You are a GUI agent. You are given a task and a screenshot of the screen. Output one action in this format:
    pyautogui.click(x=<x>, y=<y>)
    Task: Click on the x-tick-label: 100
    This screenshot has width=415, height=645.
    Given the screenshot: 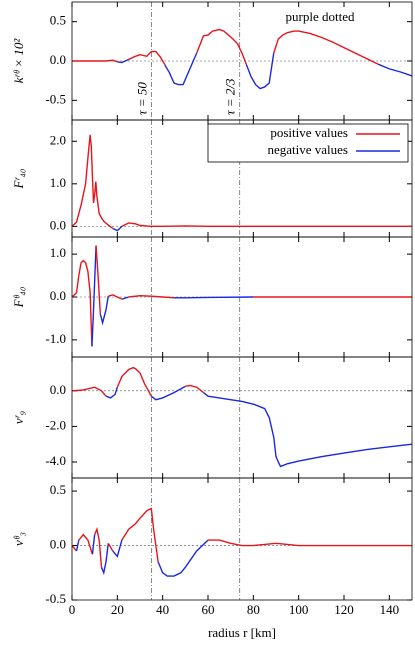 What is the action you would take?
    pyautogui.click(x=299, y=609)
    